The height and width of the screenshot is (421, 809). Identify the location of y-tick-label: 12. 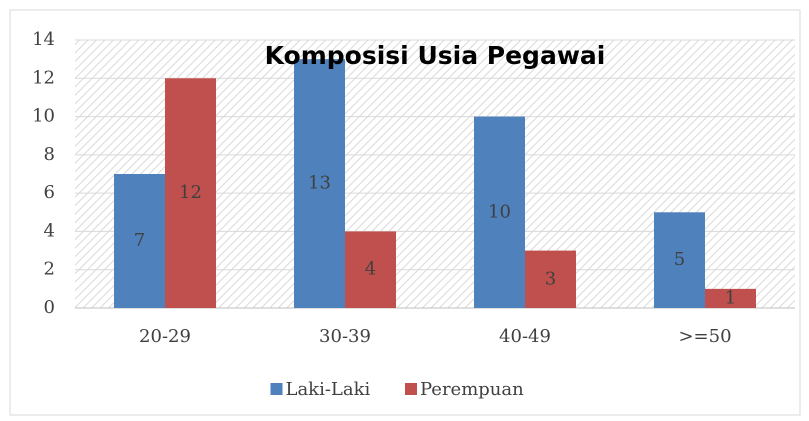
(43, 77).